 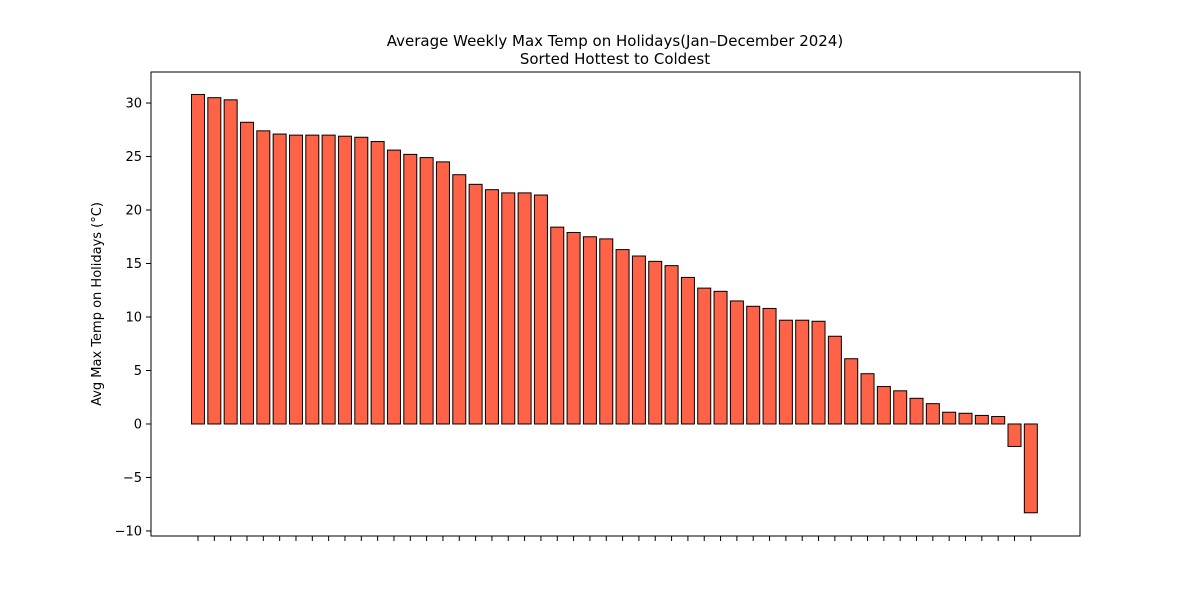 What do you see at coordinates (615, 59) in the screenshot?
I see `chart-subtitle: Sorted Hottest to Coldest` at bounding box center [615, 59].